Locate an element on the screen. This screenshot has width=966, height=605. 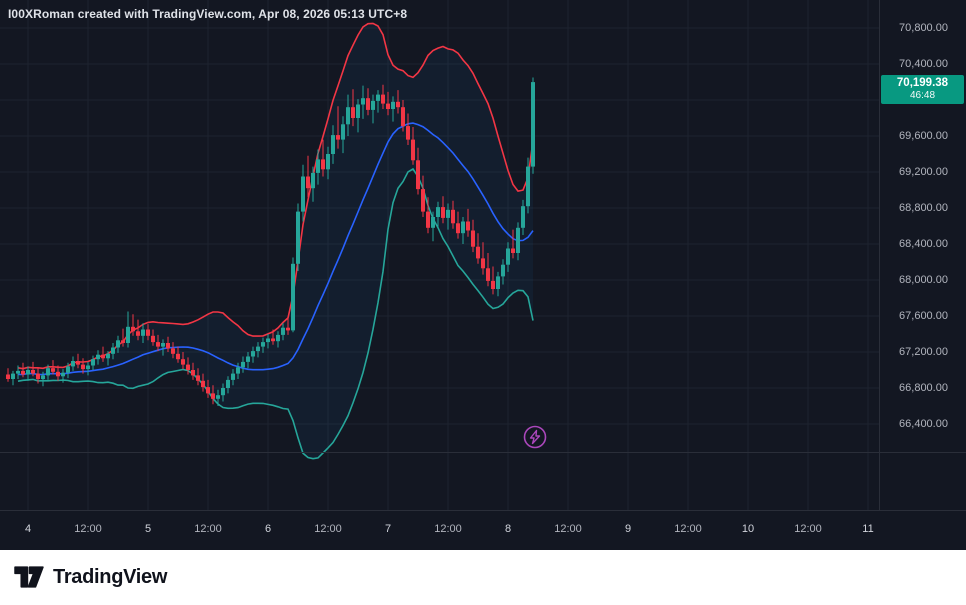
time-tick-label: 7 is located at coordinates (388, 529).